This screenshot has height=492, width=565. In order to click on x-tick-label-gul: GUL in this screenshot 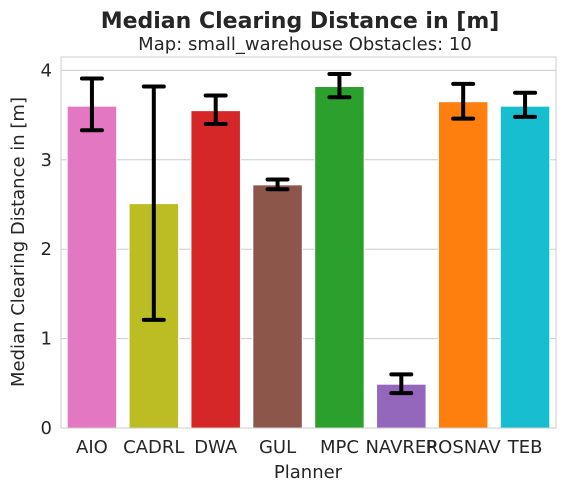, I will do `click(277, 447)`.